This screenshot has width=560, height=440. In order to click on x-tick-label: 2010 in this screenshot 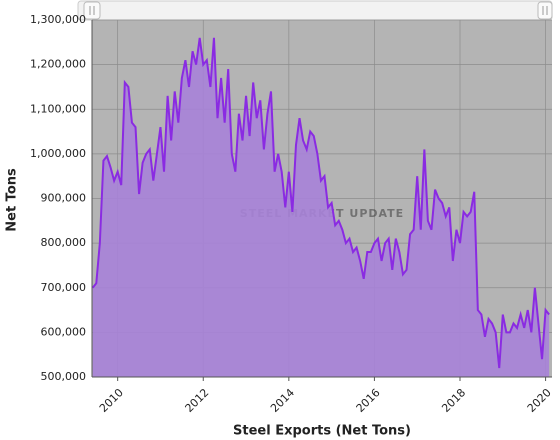, I will do `click(111, 400)`.